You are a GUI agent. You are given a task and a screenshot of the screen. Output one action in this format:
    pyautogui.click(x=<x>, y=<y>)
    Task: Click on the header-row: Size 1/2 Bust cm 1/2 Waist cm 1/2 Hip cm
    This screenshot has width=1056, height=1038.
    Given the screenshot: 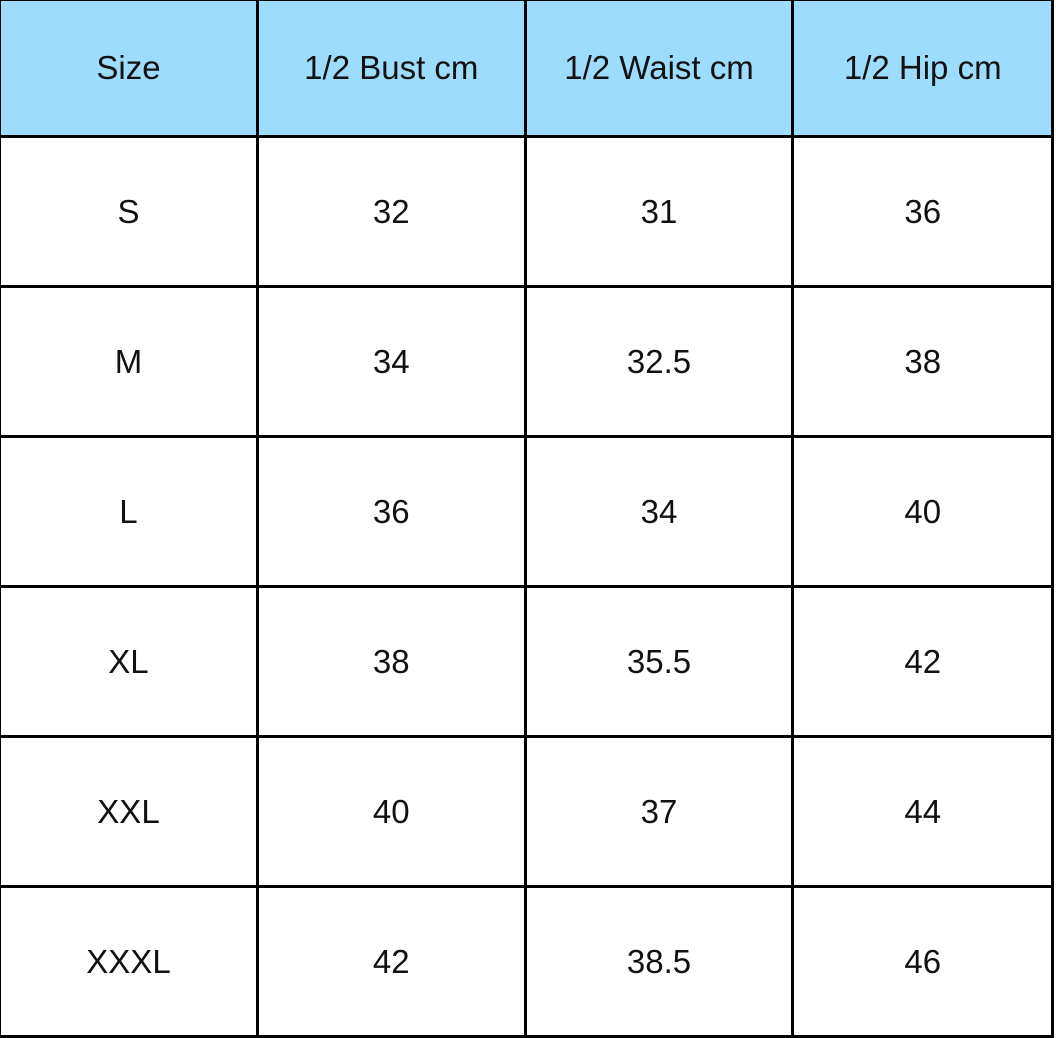 What is the action you would take?
    pyautogui.click(x=527, y=69)
    